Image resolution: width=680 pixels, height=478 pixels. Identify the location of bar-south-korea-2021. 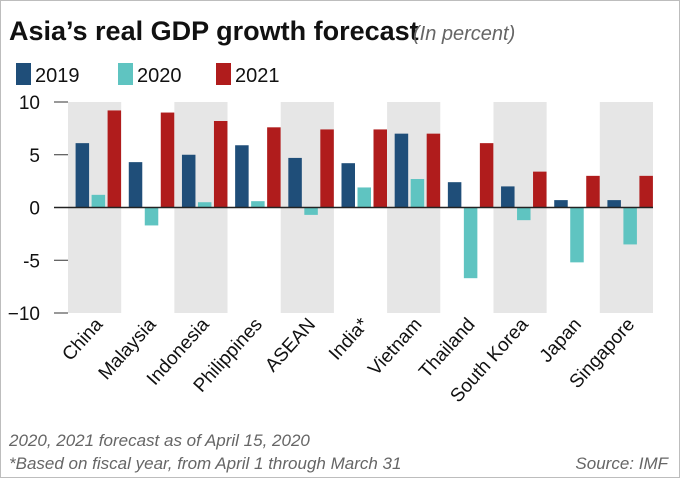
(540, 189).